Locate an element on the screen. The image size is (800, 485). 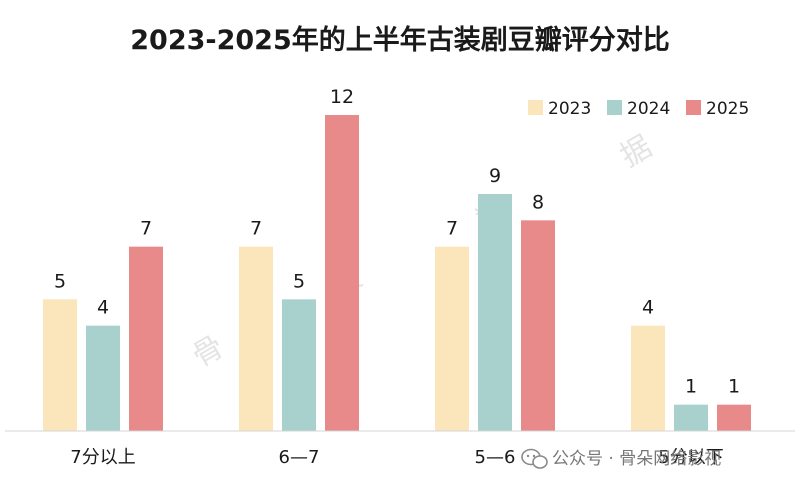
data-label-2024-2: 9 is located at coordinates (495, 176).